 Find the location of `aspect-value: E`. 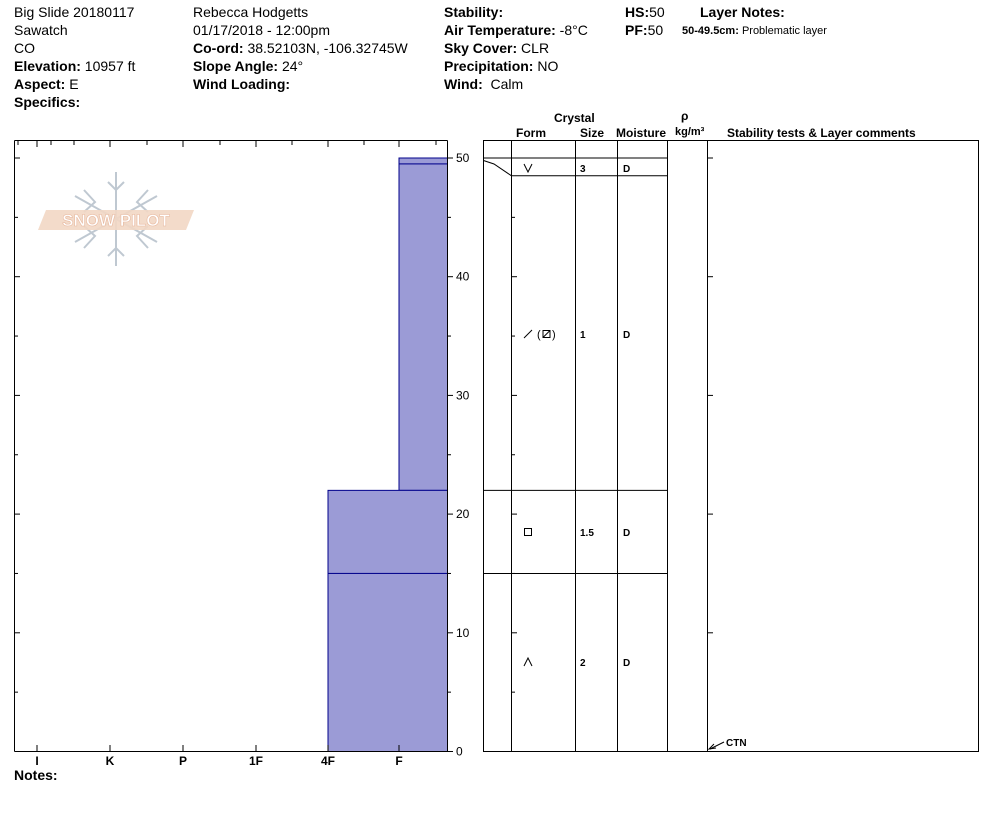

aspect-value: E is located at coordinates (74, 84).